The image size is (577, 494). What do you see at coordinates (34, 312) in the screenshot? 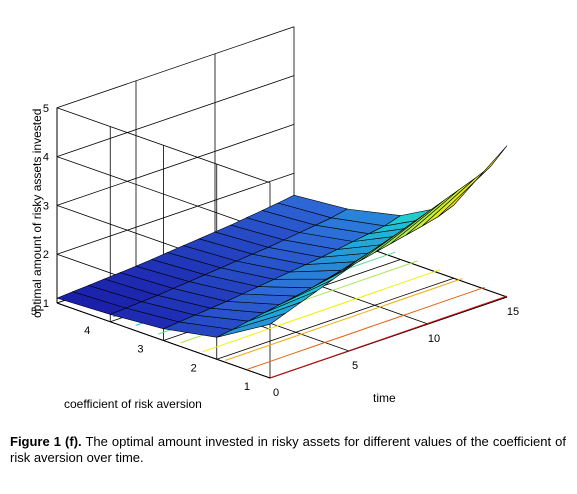
I see `y-tick-label: 5` at bounding box center [34, 312].